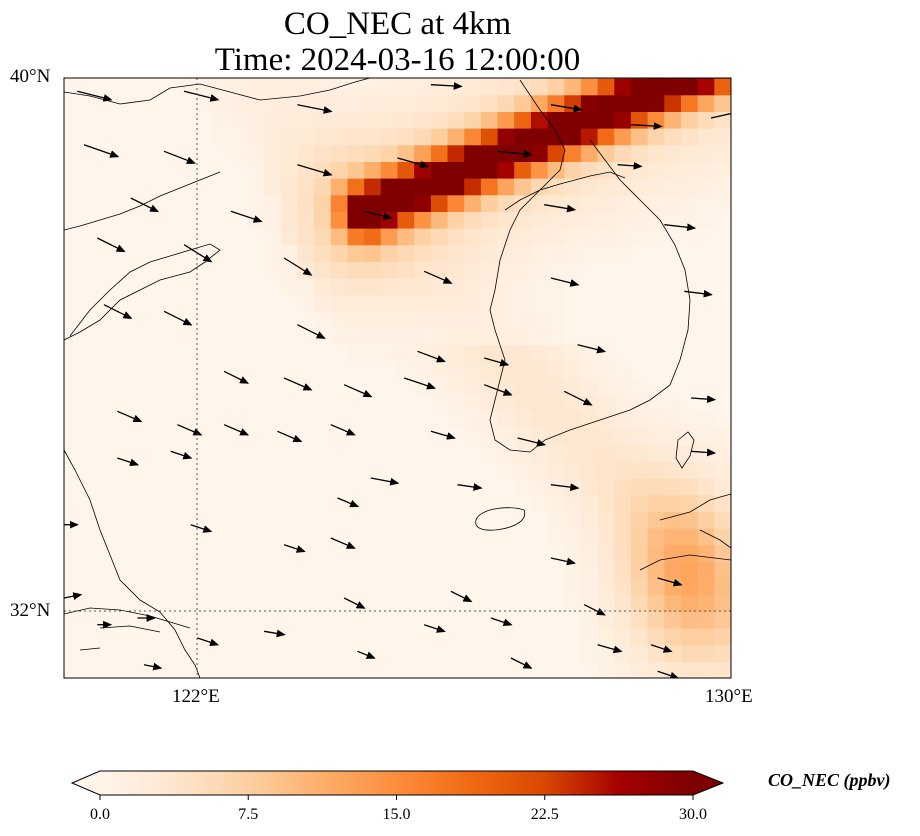 Image resolution: width=920 pixels, height=836 pixels. Describe the element at coordinates (217, 91) in the screenshot. I see `coastline-liaodong` at that location.